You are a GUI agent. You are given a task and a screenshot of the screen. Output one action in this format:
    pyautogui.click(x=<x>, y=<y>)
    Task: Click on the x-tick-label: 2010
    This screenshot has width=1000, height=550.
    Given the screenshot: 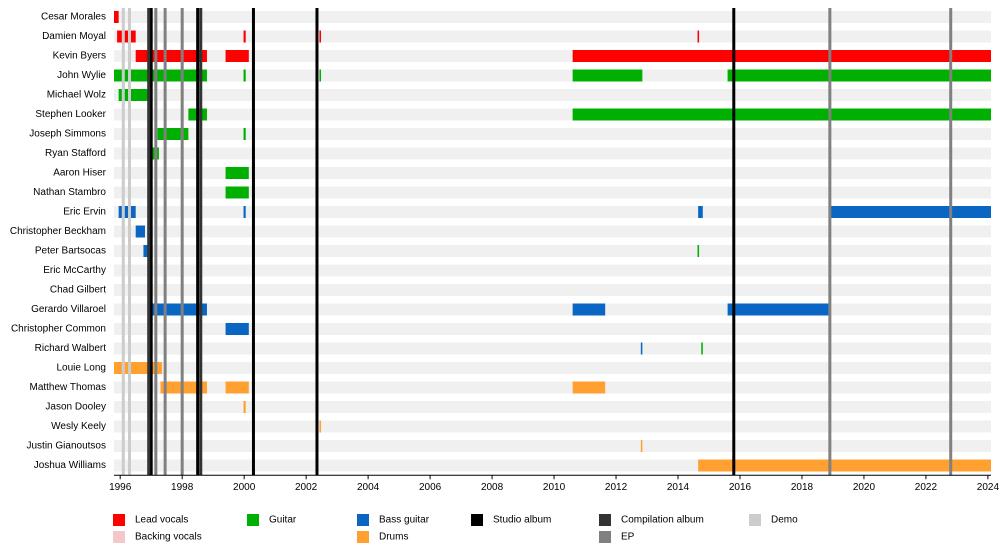 What is the action you would take?
    pyautogui.click(x=554, y=487)
    